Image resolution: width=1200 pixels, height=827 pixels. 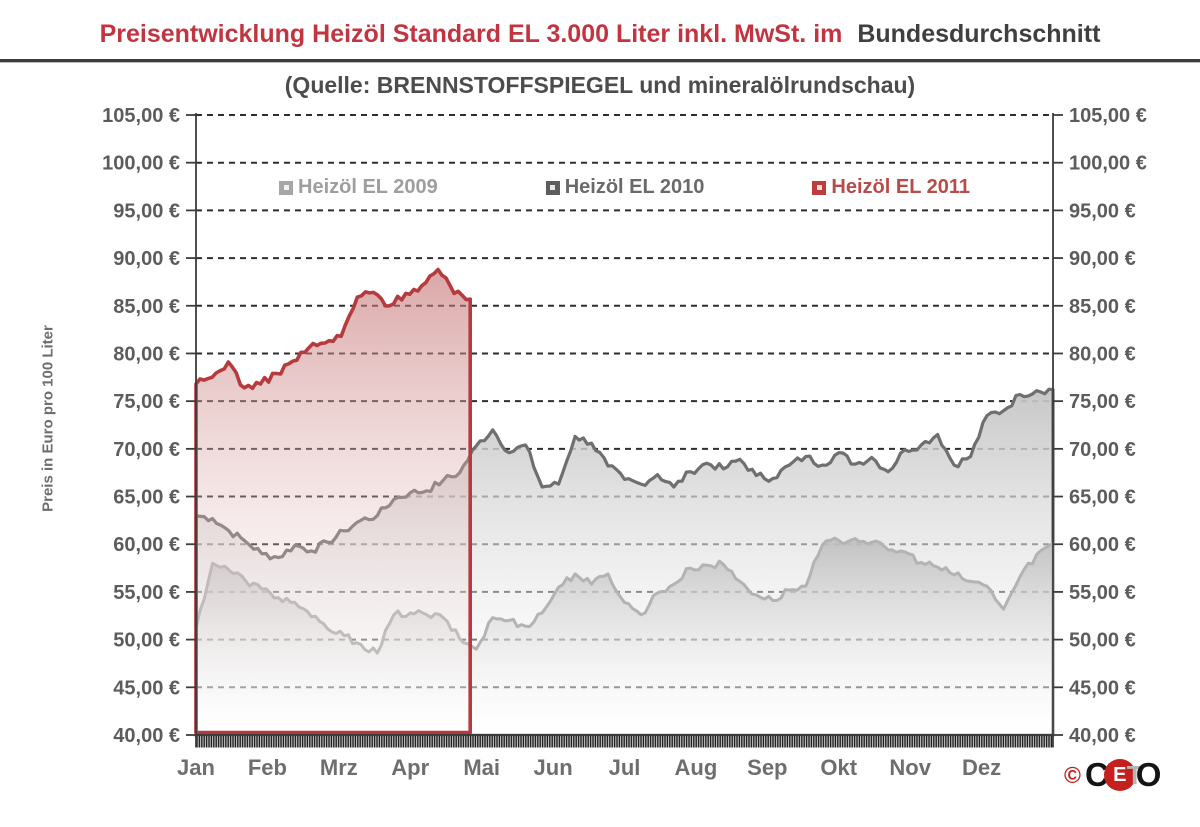 What do you see at coordinates (146, 259) in the screenshot?
I see `y-tick-label-left: 90,00 €` at bounding box center [146, 259].